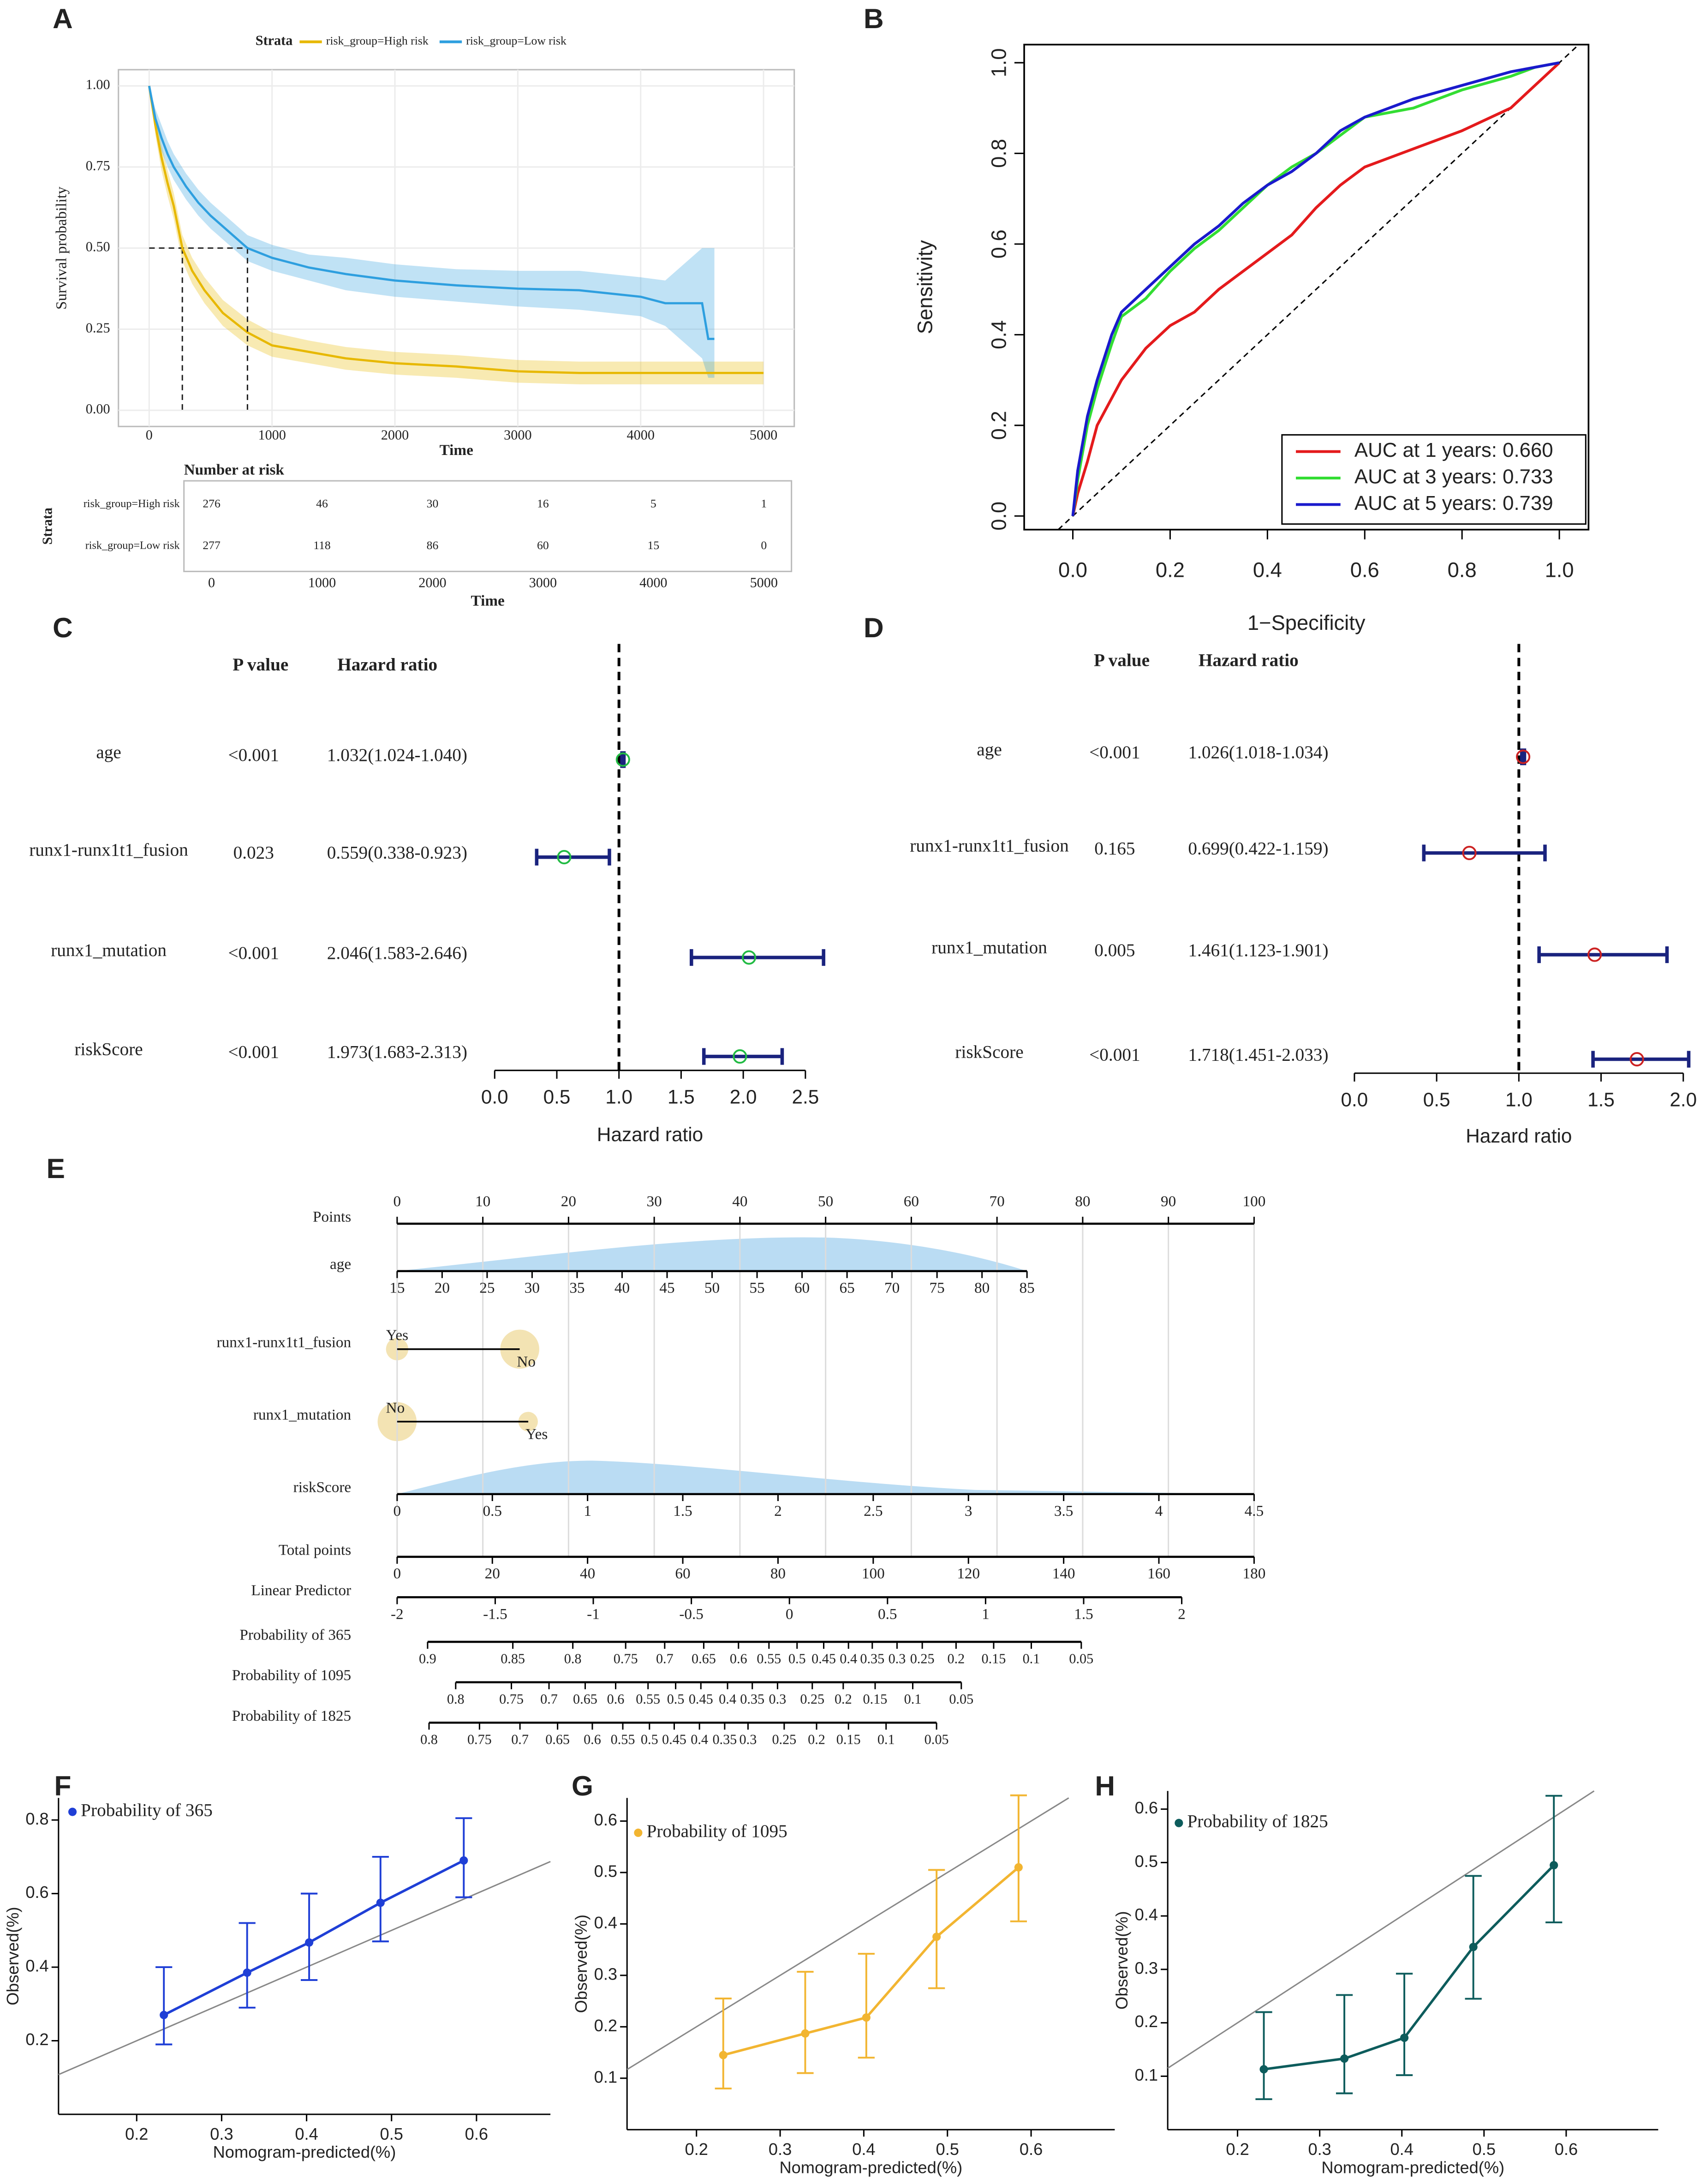 The height and width of the screenshot is (2184, 1700). Describe the element at coordinates (397, 1511) in the screenshot. I see `tick-label: 0` at that location.